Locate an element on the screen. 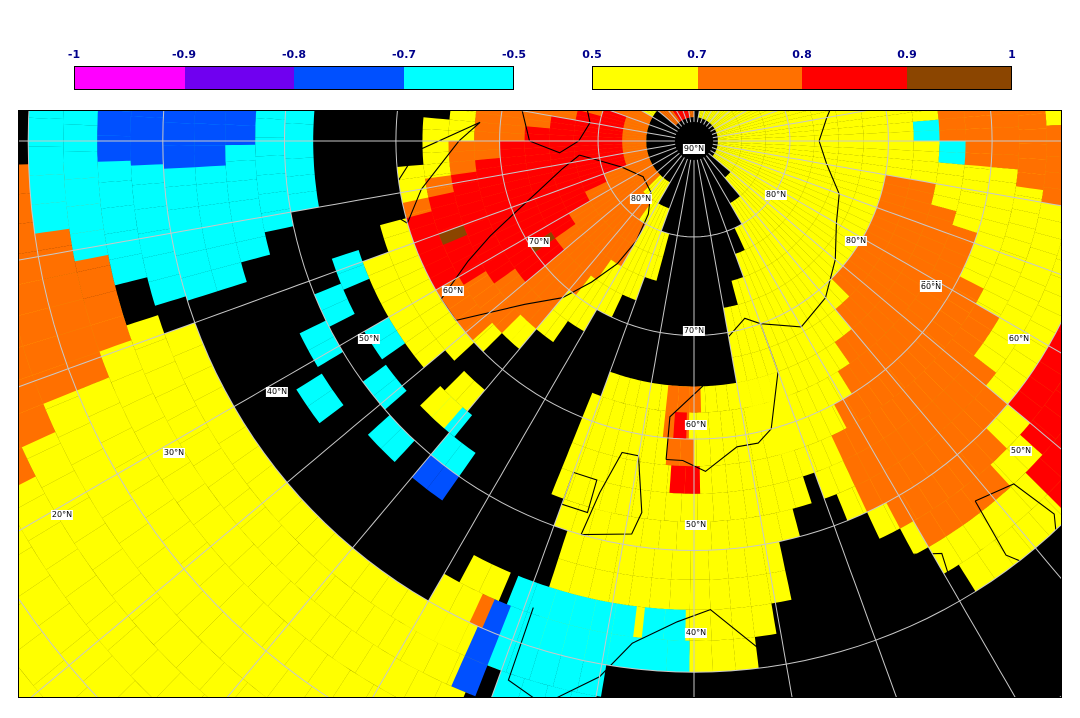 The width and height of the screenshot is (1080, 718). coastline is located at coordinates (556, 132).